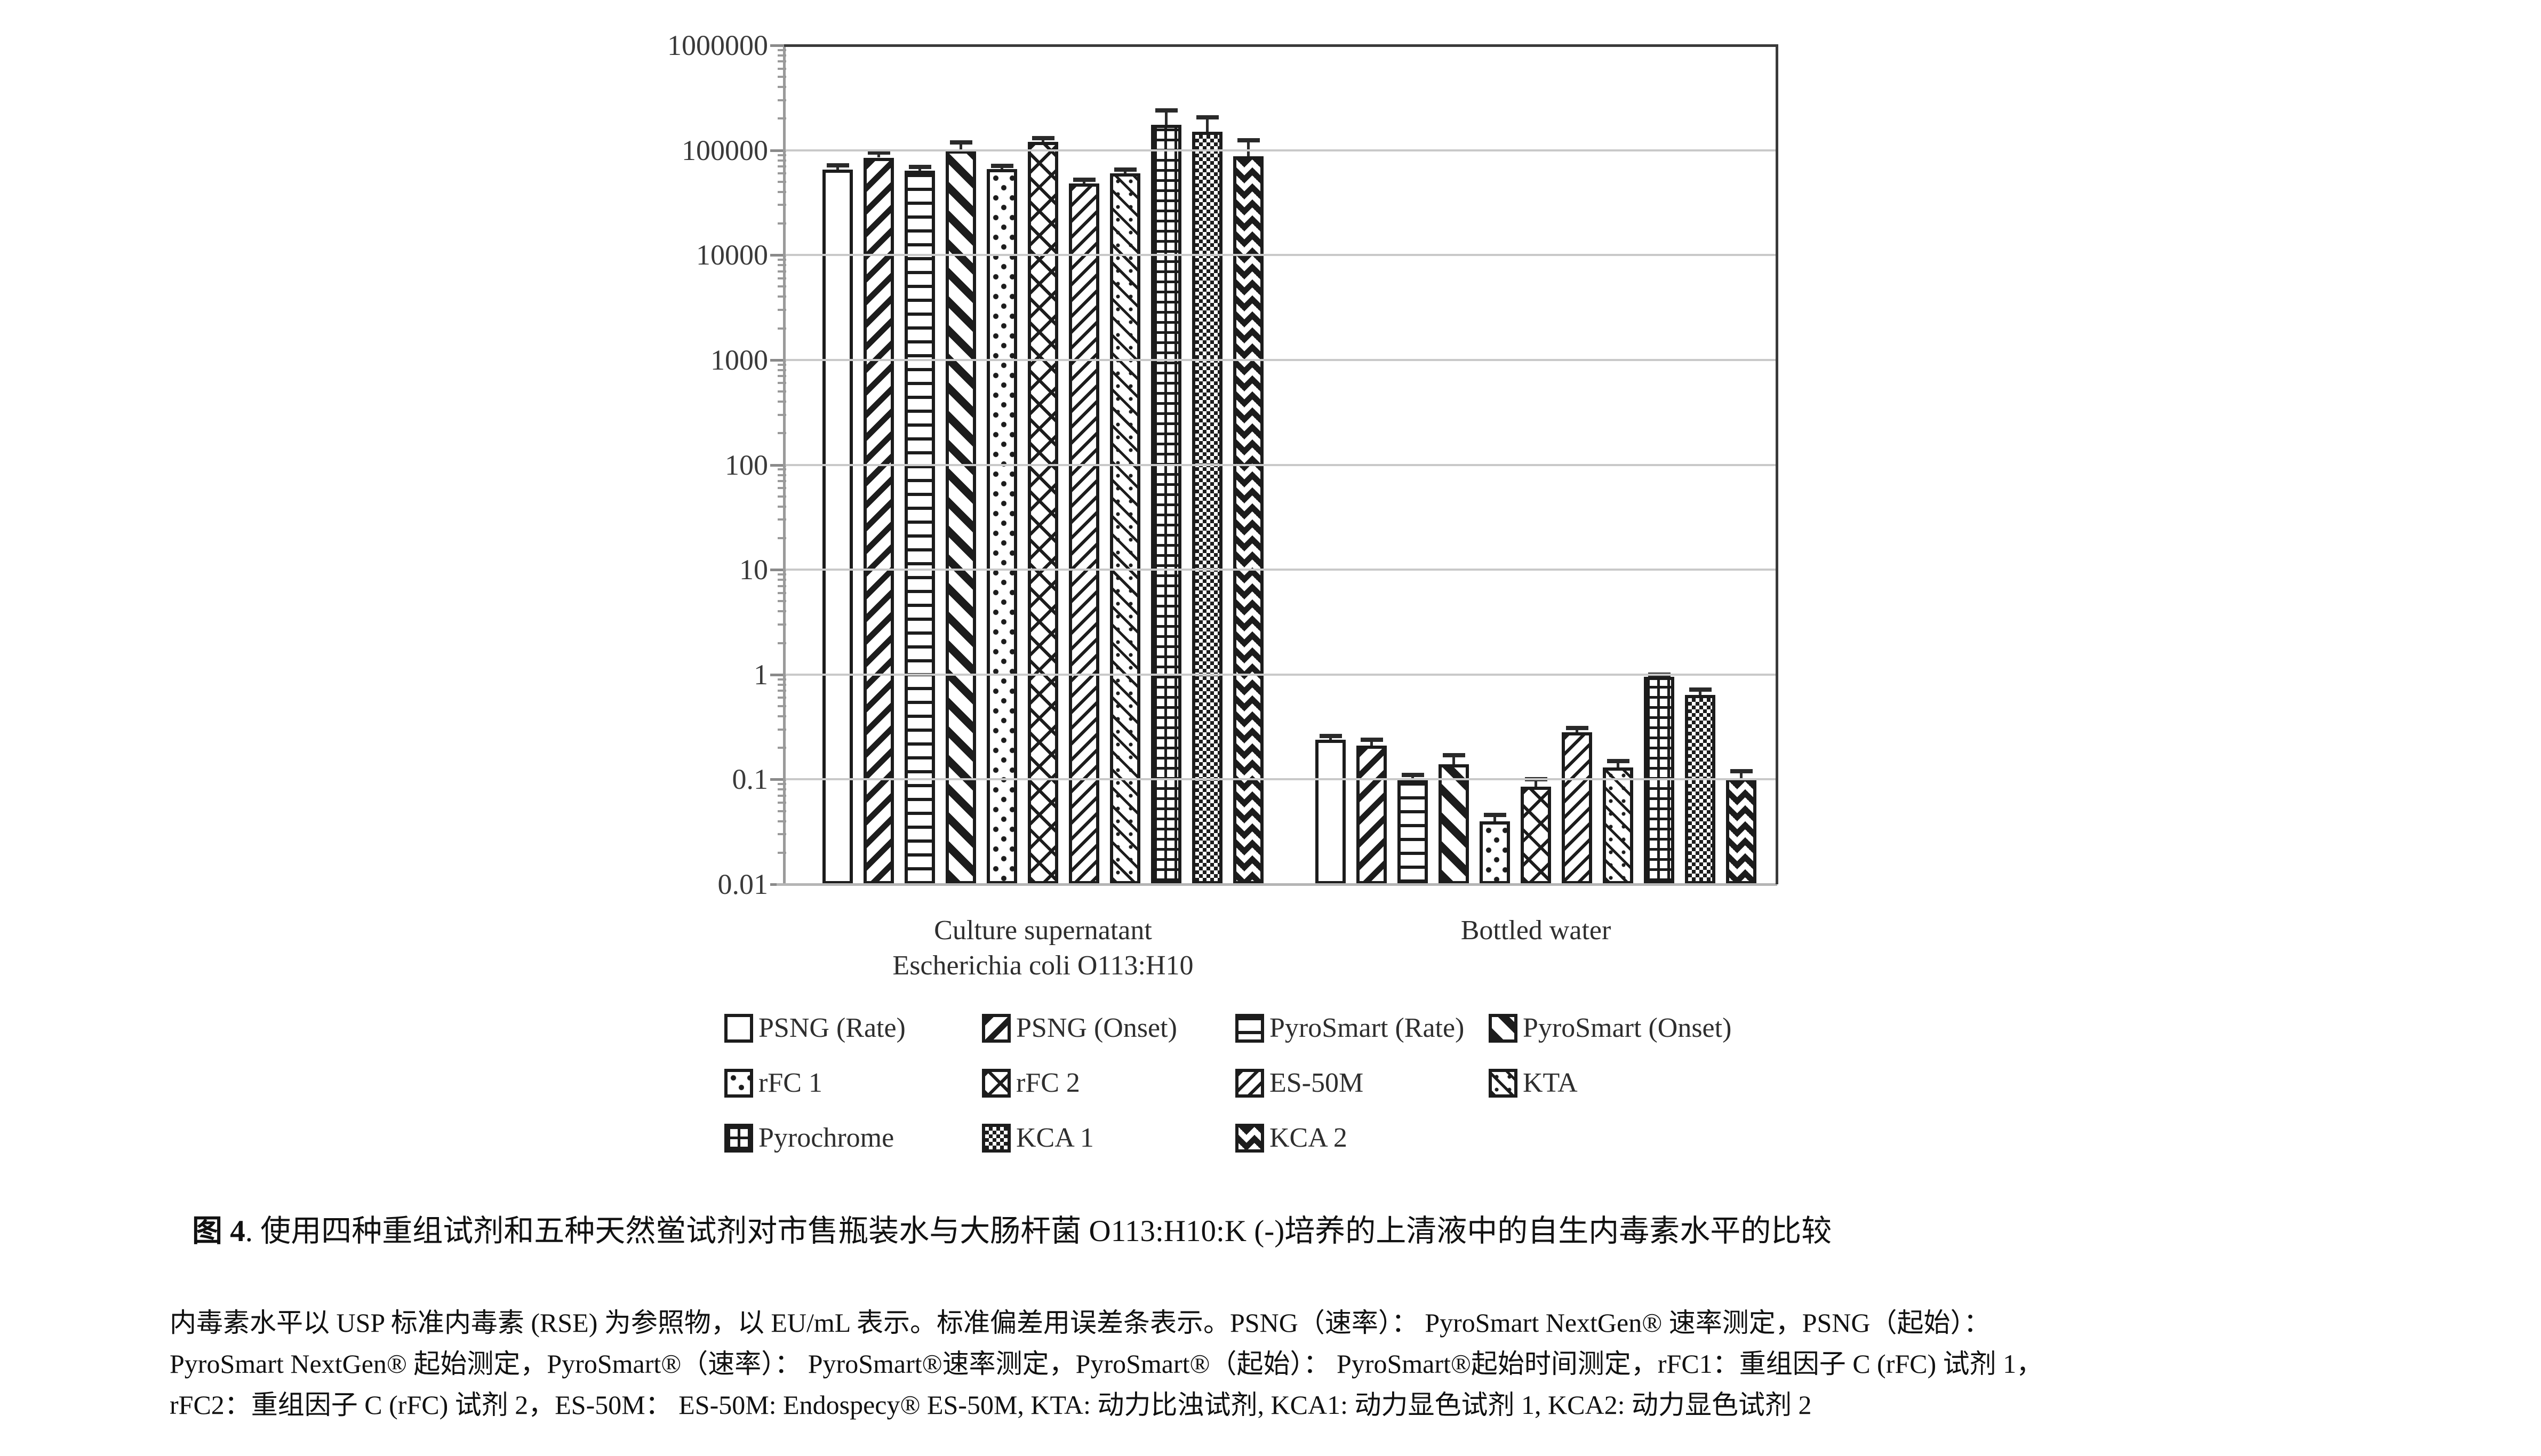  Describe the element at coordinates (1126, 169) in the screenshot. I see `error-cap-kta-group1` at that location.